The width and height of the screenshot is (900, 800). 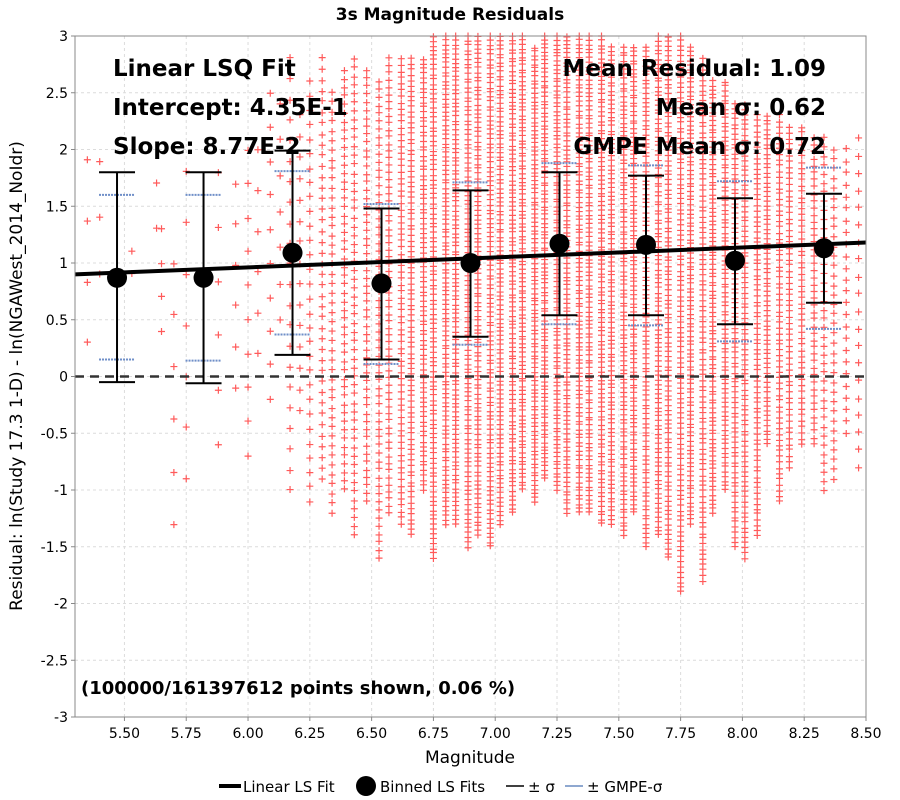 I want to click on x-tick-label: 6.50, so click(x=371, y=734).